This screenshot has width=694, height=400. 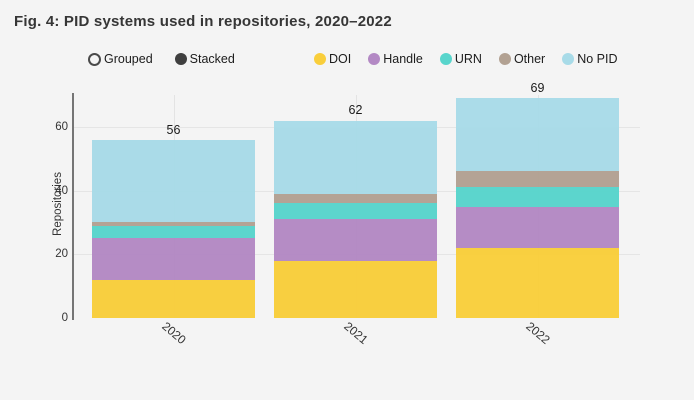 What do you see at coordinates (173, 259) in the screenshot?
I see `bar-segment-2020-handle` at bounding box center [173, 259].